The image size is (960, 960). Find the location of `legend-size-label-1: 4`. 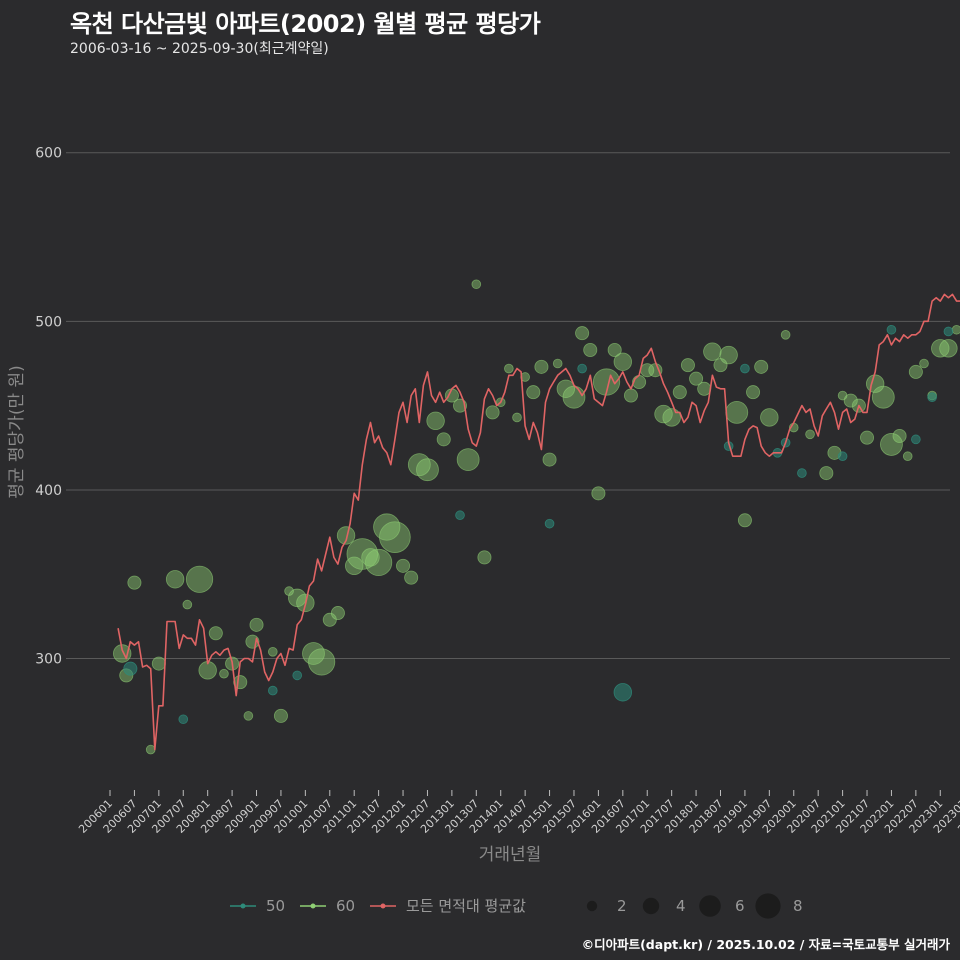

legend-size-label-1: 4 is located at coordinates (681, 906).